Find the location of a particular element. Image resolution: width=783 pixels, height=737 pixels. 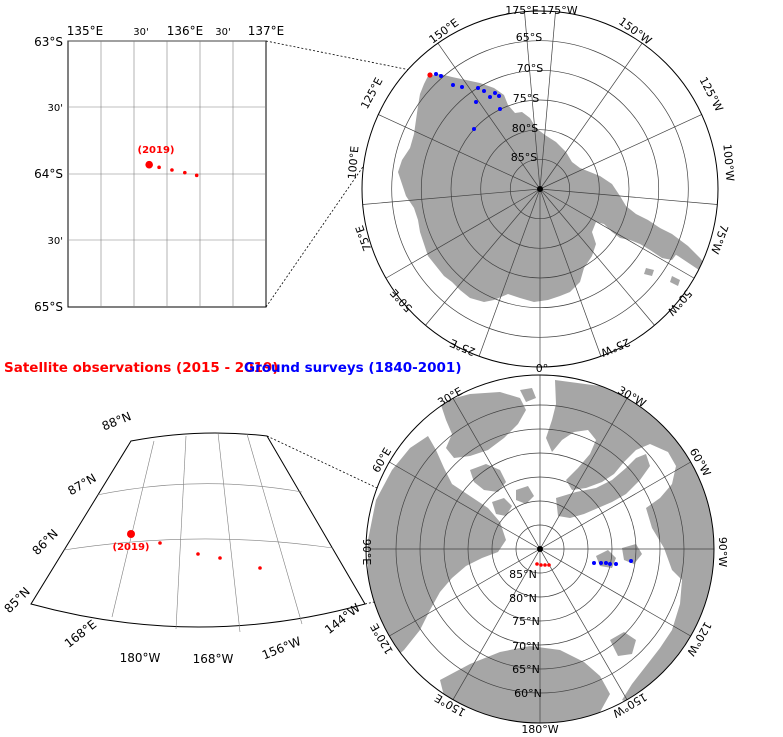

inset-n-lon-label: 180°W is located at coordinates (140, 658).